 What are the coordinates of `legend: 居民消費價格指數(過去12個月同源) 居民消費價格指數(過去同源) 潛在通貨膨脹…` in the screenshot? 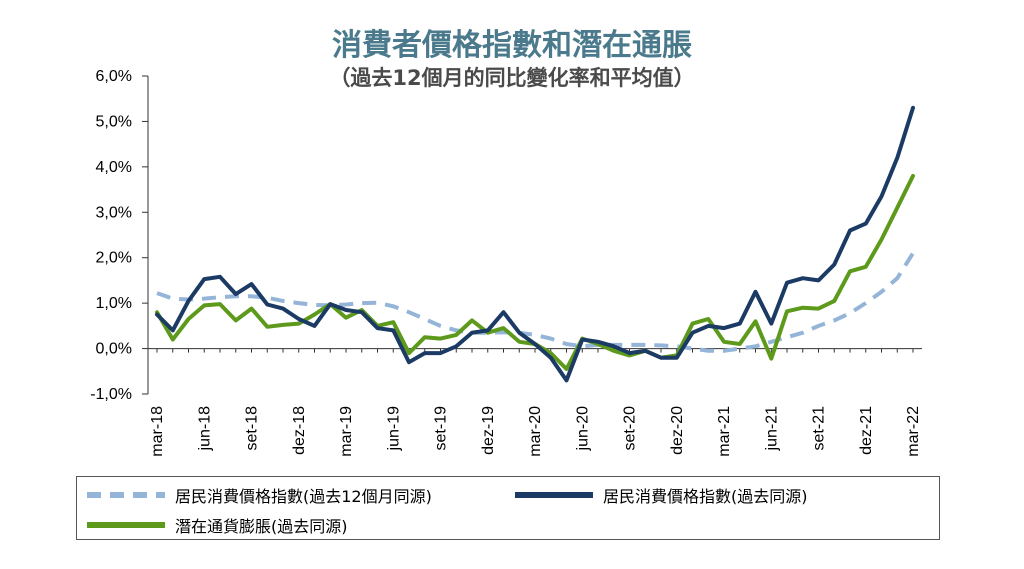 It's located at (508, 508).